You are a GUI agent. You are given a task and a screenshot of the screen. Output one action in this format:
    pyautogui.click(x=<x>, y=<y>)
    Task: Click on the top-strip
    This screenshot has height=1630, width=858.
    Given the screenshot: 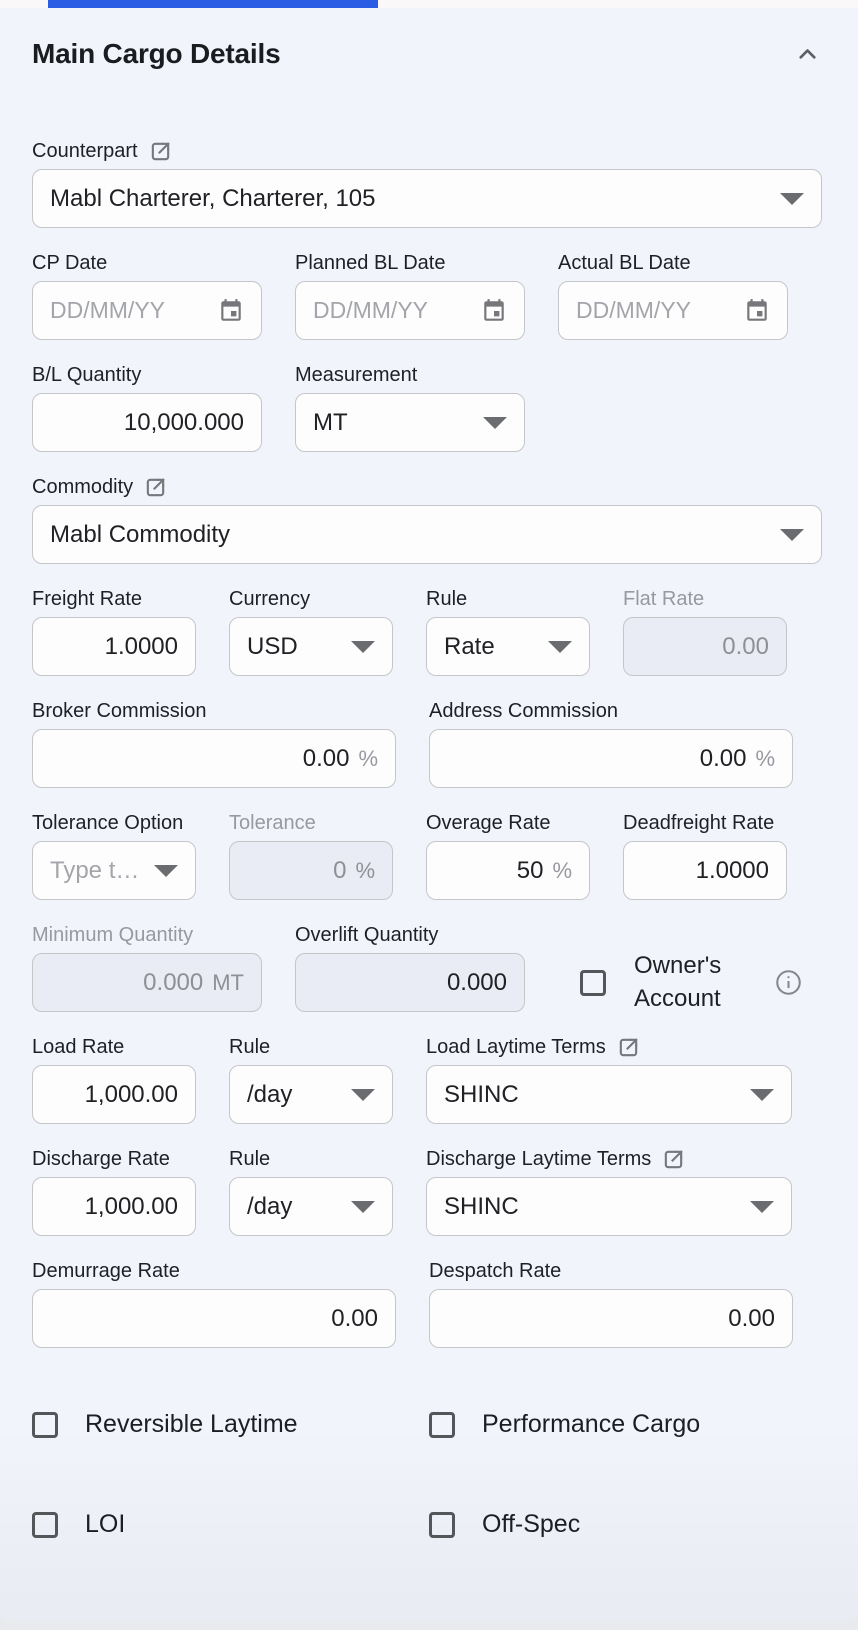 What is the action you would take?
    pyautogui.click(x=429, y=4)
    